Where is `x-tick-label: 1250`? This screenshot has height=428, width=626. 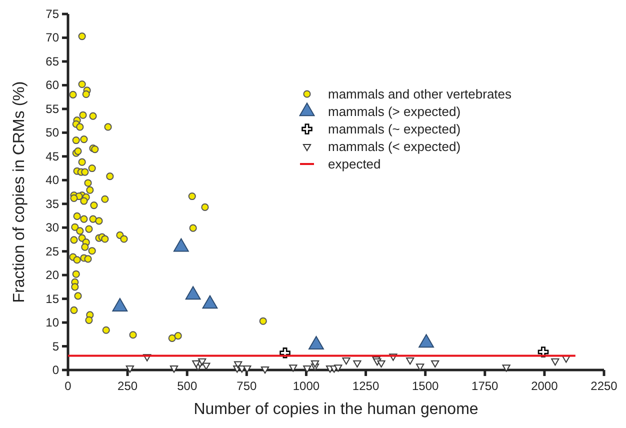
x-tick-label: 1250 is located at coordinates (366, 386).